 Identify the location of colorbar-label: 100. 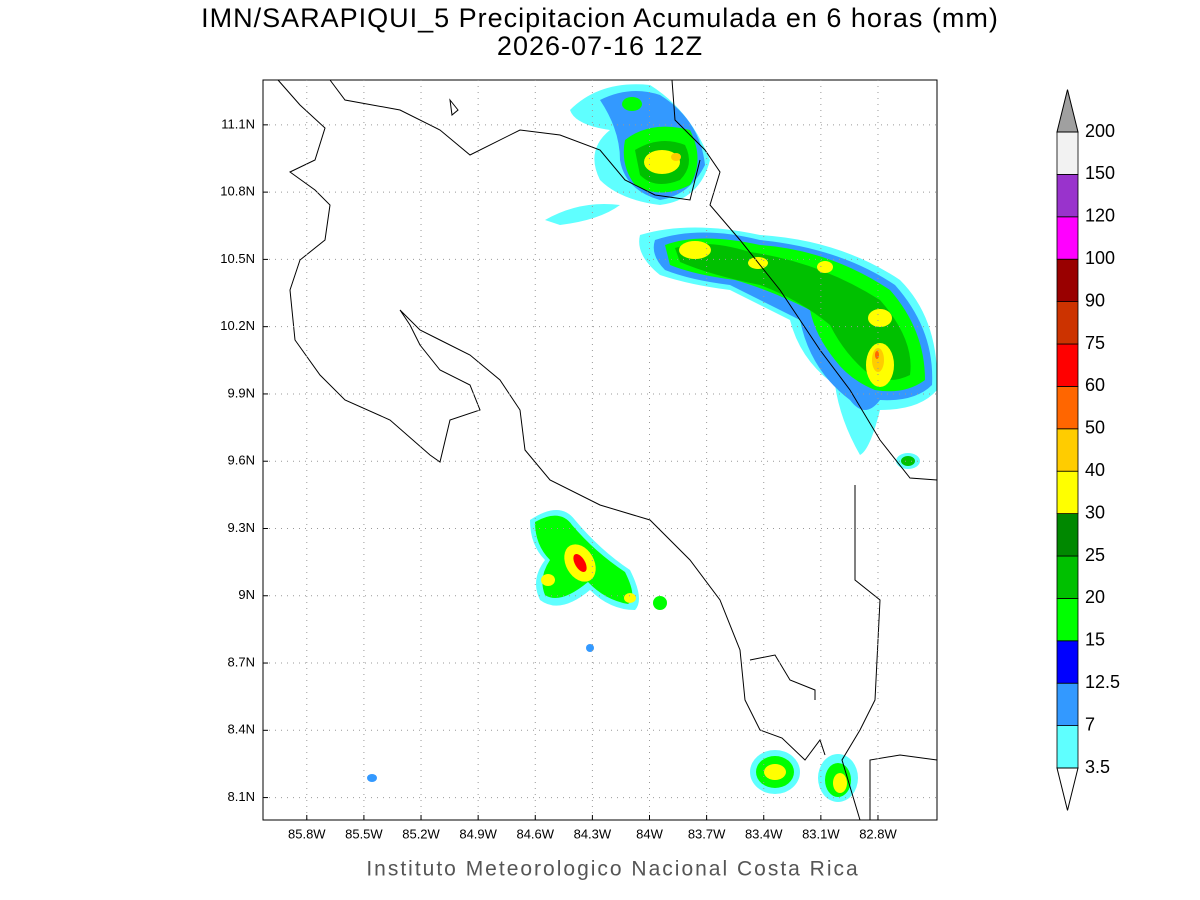
(1100, 258).